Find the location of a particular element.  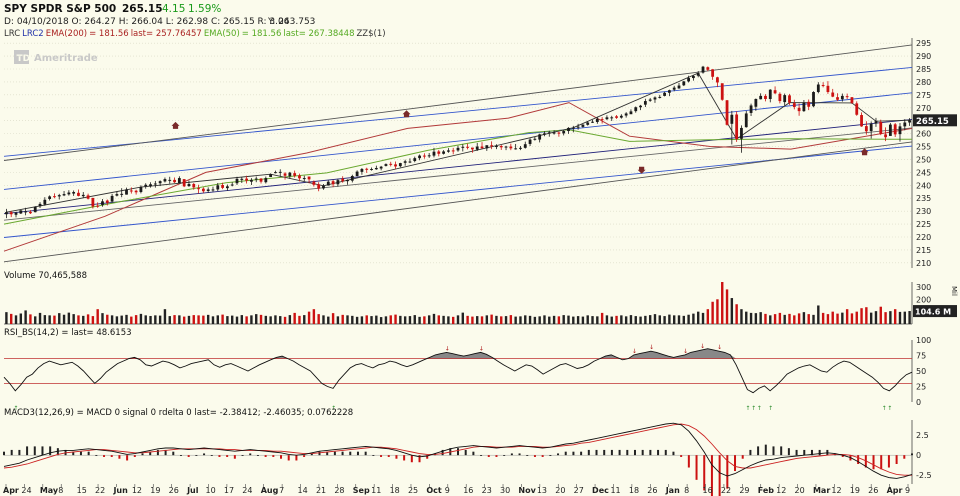

x-tick-label: 21 is located at coordinates (321, 490).